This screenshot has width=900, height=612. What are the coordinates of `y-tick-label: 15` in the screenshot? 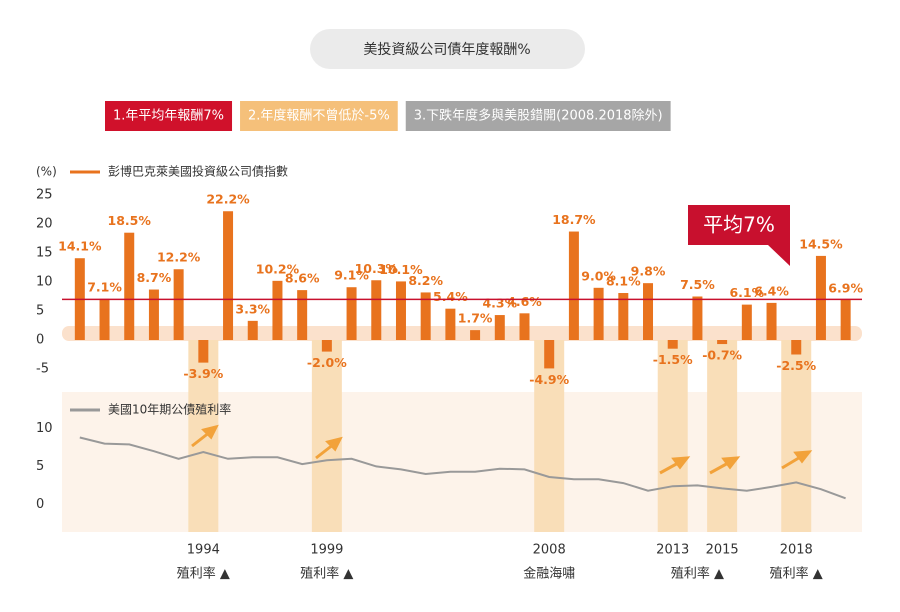 It's located at (44, 253).